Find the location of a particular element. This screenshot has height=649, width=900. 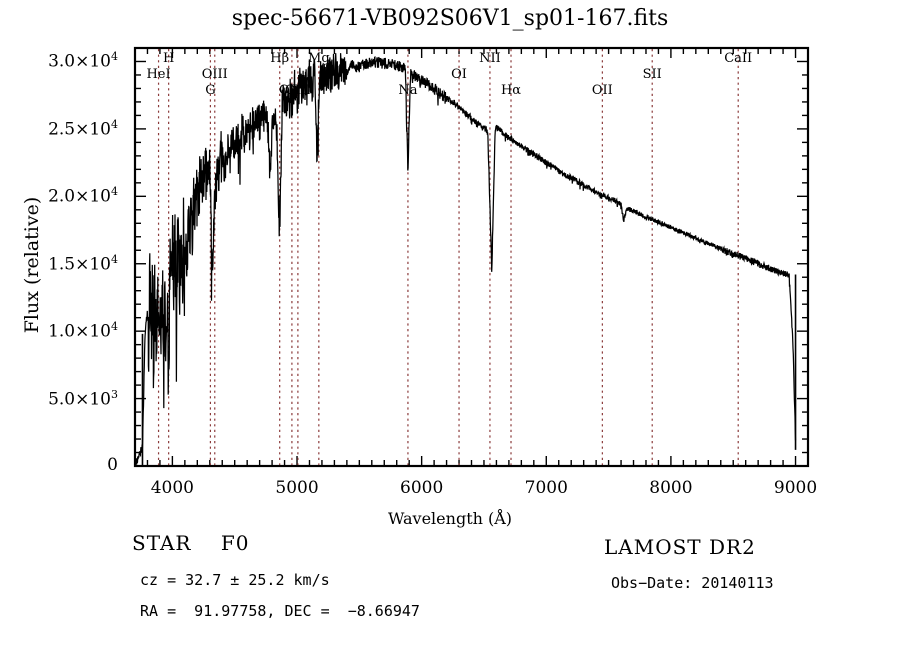

line-marker-label: NII is located at coordinates (490, 58).